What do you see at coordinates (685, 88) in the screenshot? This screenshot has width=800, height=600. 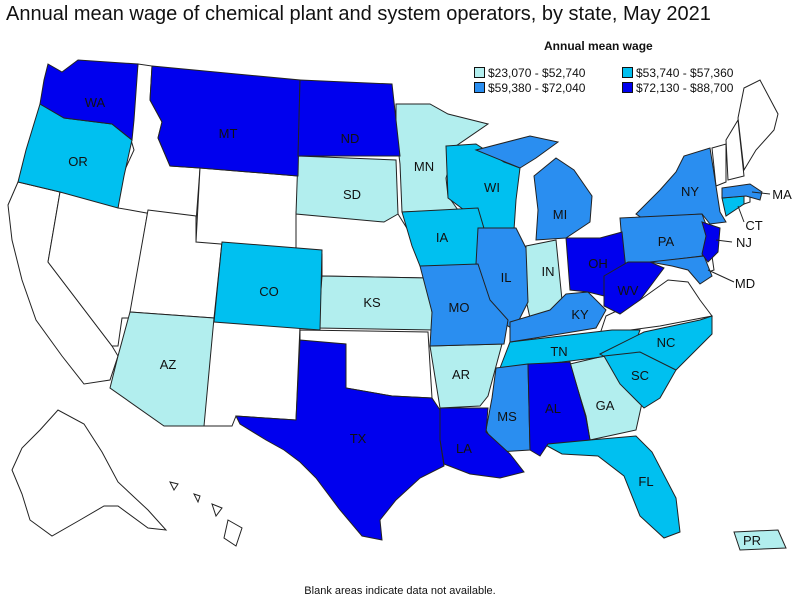 I see `legend-label-tier4: $72,130 - $88,700` at bounding box center [685, 88].